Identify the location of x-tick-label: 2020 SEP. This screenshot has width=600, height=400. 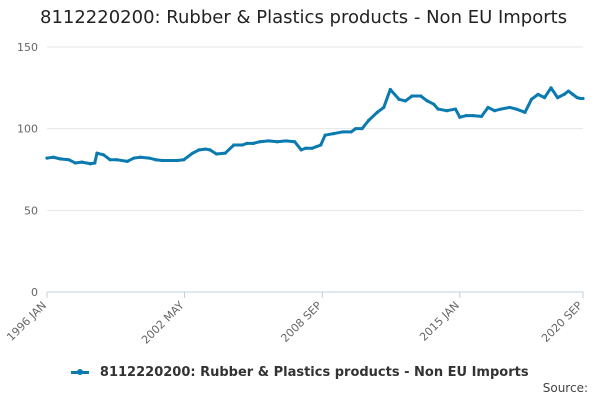
(562, 322).